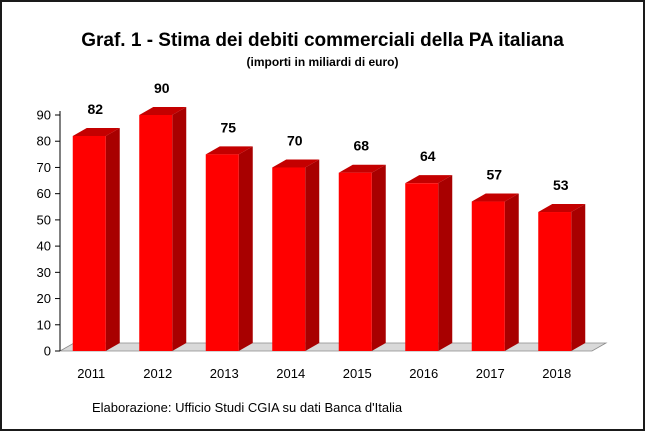  What do you see at coordinates (95, 109) in the screenshot?
I see `data-label: 82` at bounding box center [95, 109].